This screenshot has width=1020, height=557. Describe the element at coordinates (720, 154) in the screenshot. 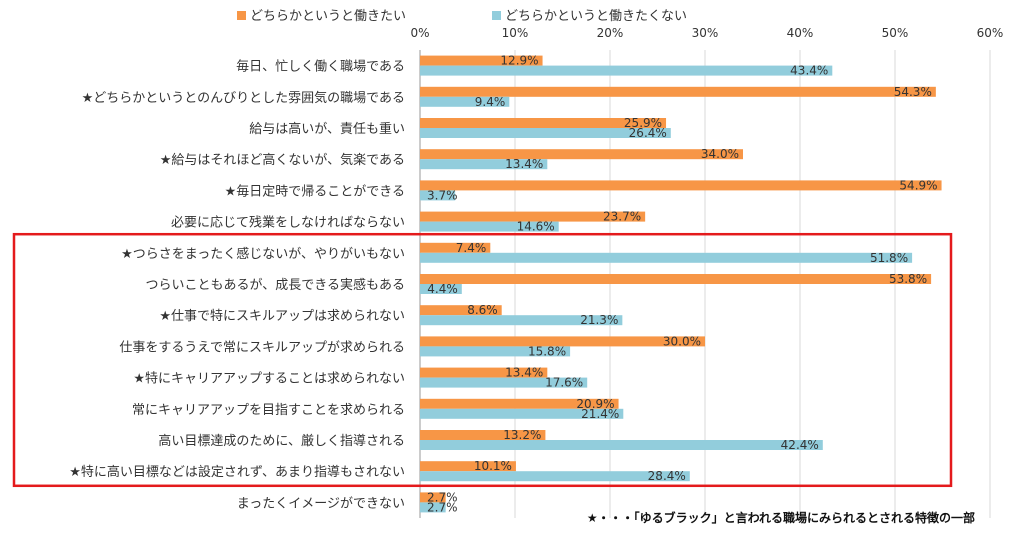

I see `data-label: 34.0%` at that location.